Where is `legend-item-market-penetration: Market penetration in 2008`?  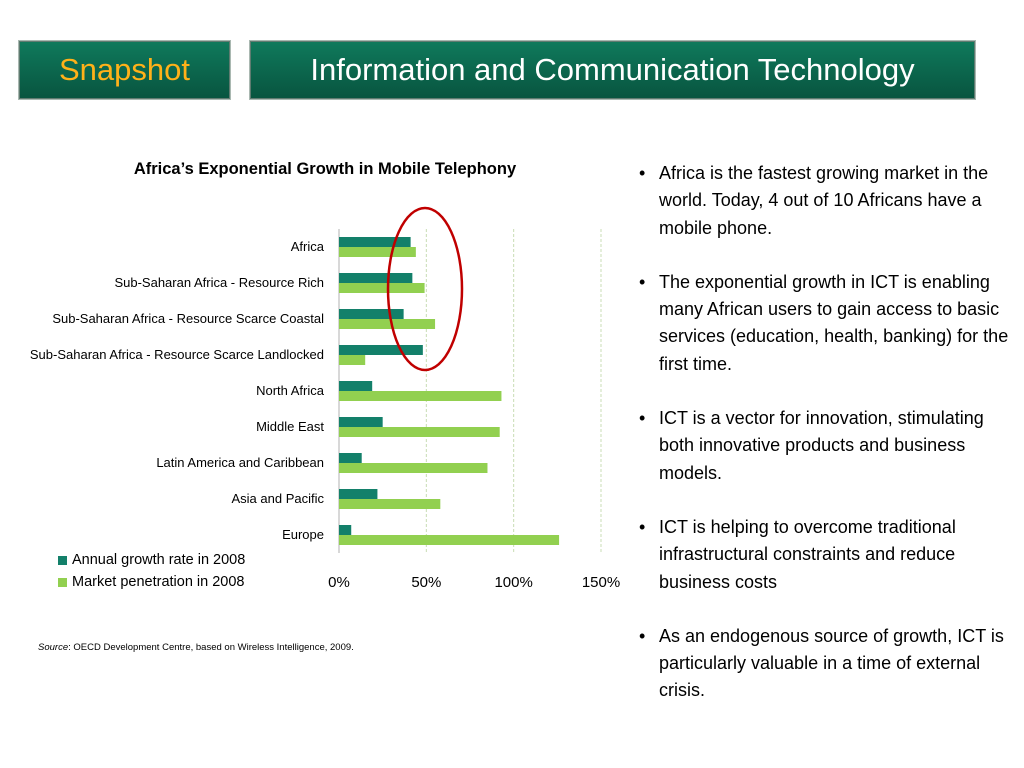 legend-item-market-penetration: Market penetration in 2008 is located at coordinates (151, 582).